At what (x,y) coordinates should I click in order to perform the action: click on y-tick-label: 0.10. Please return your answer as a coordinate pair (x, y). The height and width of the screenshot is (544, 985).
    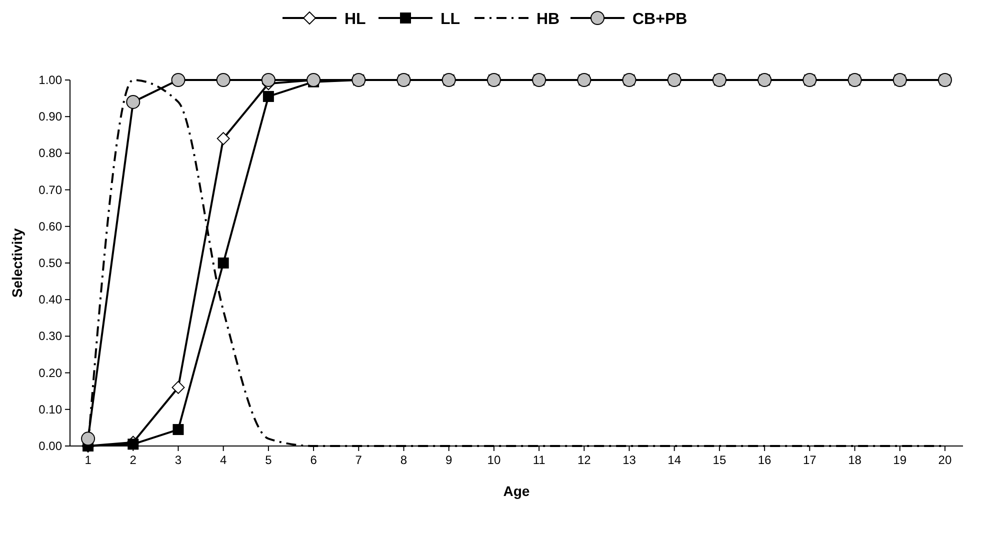
    Looking at the image, I should click on (50, 409).